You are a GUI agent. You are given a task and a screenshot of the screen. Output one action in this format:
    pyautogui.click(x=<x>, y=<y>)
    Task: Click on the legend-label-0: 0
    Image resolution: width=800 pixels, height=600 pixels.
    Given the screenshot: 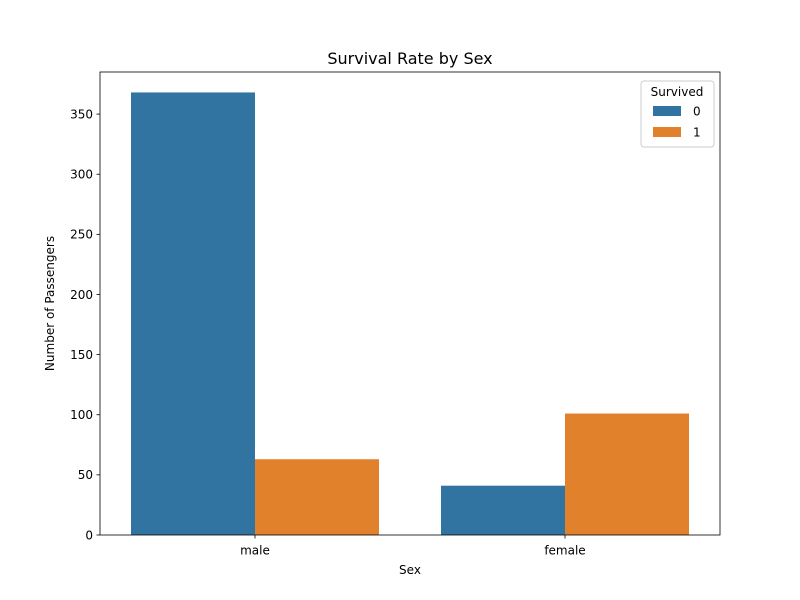 What is the action you would take?
    pyautogui.click(x=697, y=112)
    